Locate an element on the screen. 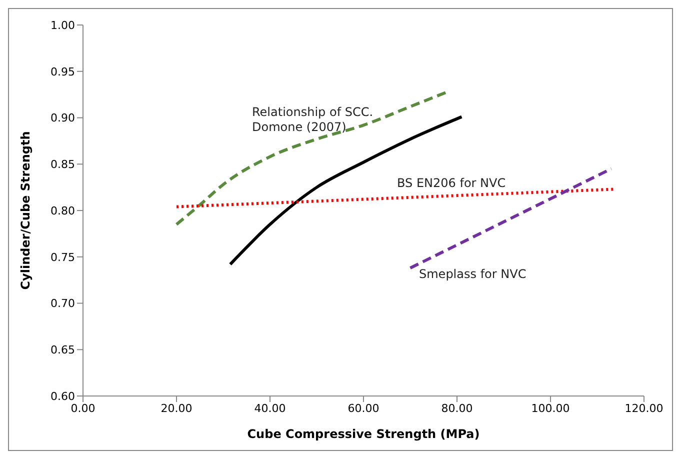 This screenshot has height=459, width=681. y-tick-label: 0.70 is located at coordinates (62, 303).